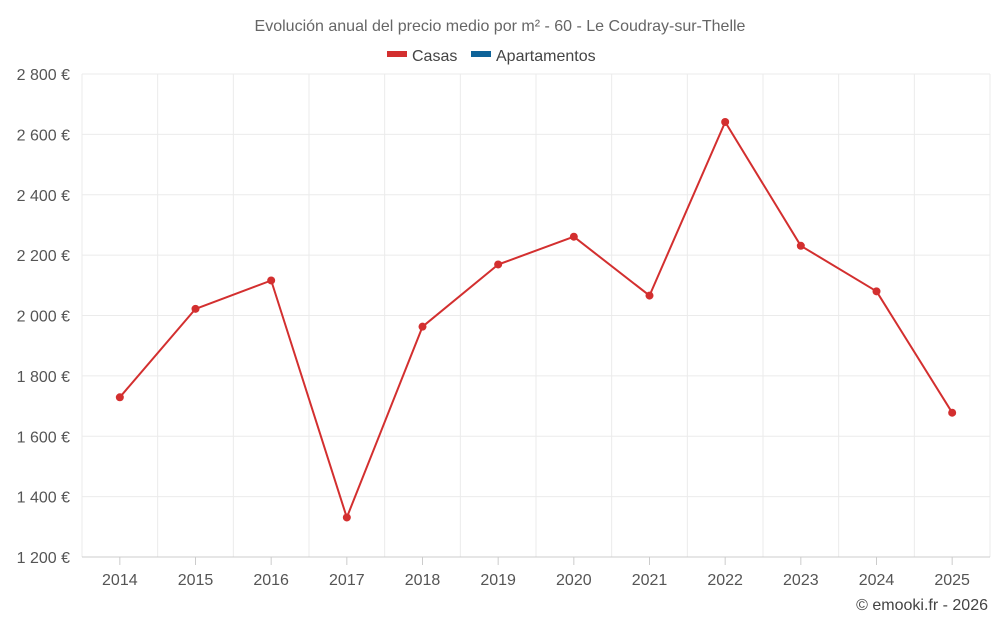 This screenshot has height=625, width=1000. Describe the element at coordinates (397, 54) in the screenshot. I see `legend-swatch-casas` at that location.